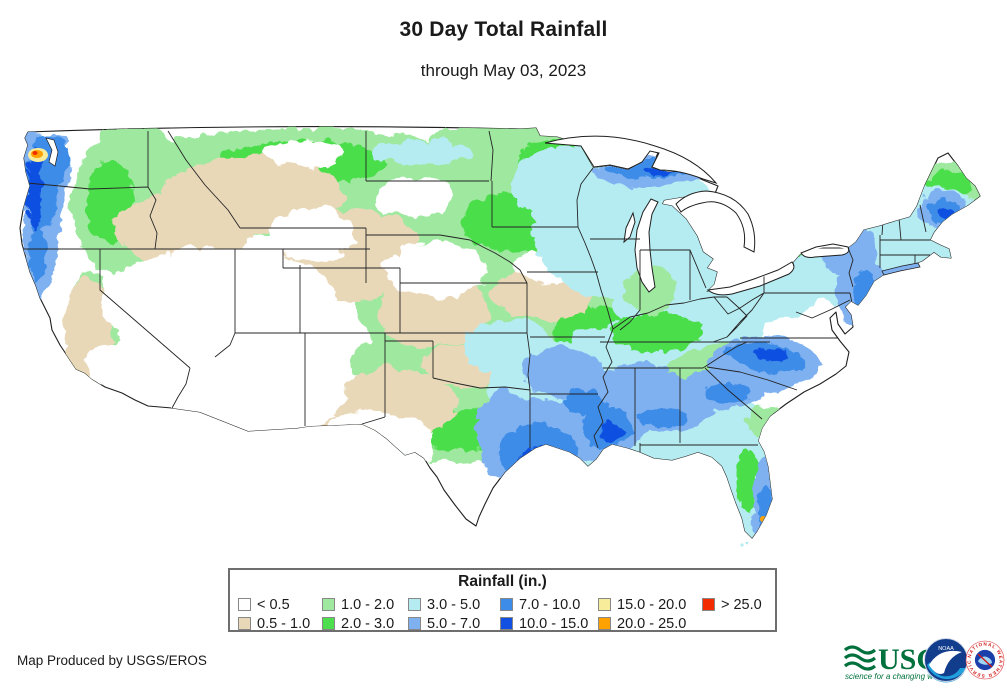 The width and height of the screenshot is (1007, 691). Describe the element at coordinates (112, 660) in the screenshot. I see `map-attribution: Map Produced by USGS/EROS` at that location.